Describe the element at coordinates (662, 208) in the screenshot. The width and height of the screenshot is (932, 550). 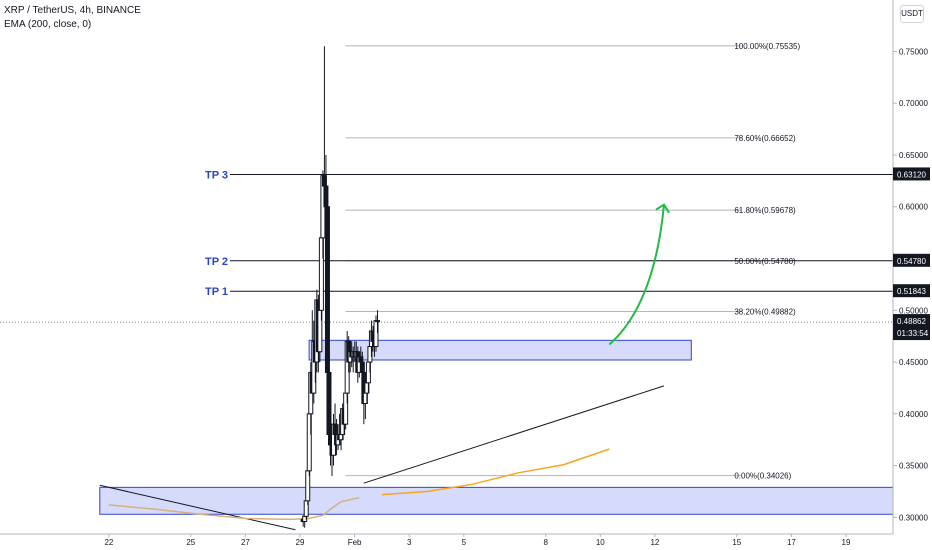
I see `arrow-head` at that location.